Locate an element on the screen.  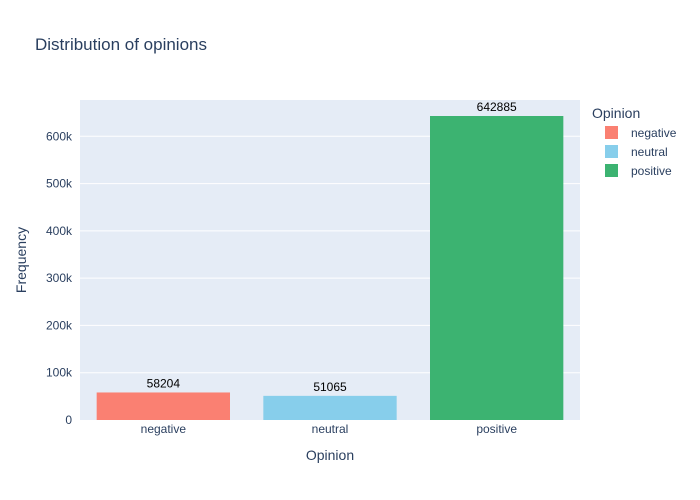
y-tick-labels: 0 100k 200k 300k 400k 500k 600k is located at coordinates (59, 278).